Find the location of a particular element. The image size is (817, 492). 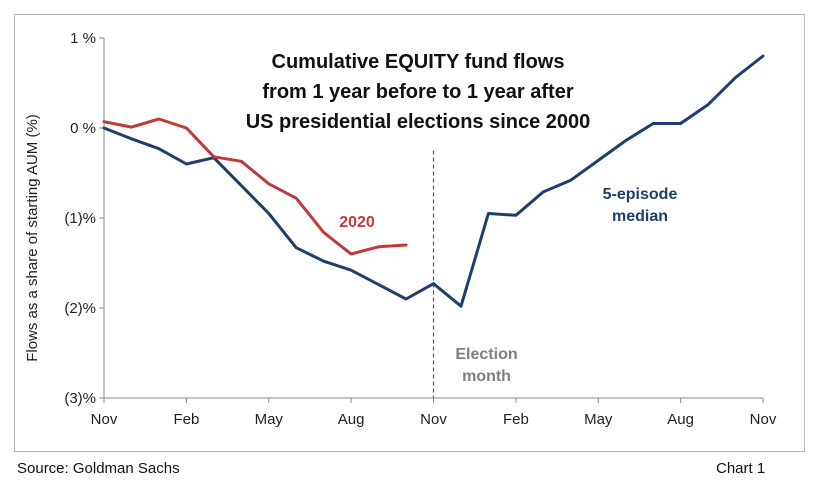

y-tick-label: (1)% is located at coordinates (80, 218).